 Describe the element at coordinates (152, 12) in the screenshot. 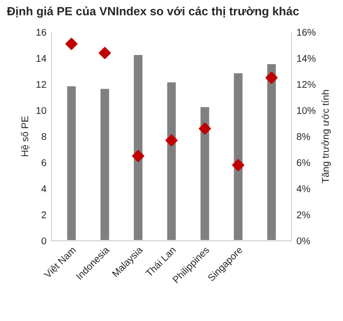

I see `chart-title: Định giá PE của VNIndex so với các thị trường khác` at that location.